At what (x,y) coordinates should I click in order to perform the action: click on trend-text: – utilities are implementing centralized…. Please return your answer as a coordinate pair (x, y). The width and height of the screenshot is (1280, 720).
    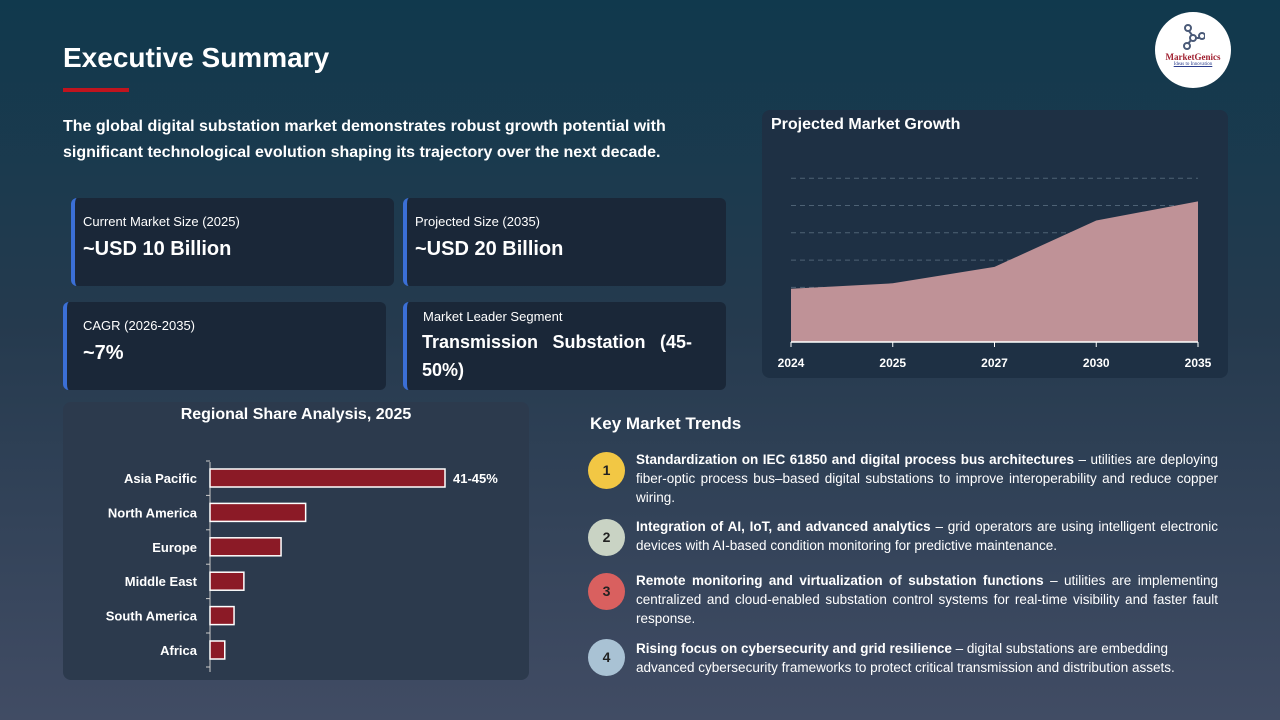
    Looking at the image, I should click on (927, 599).